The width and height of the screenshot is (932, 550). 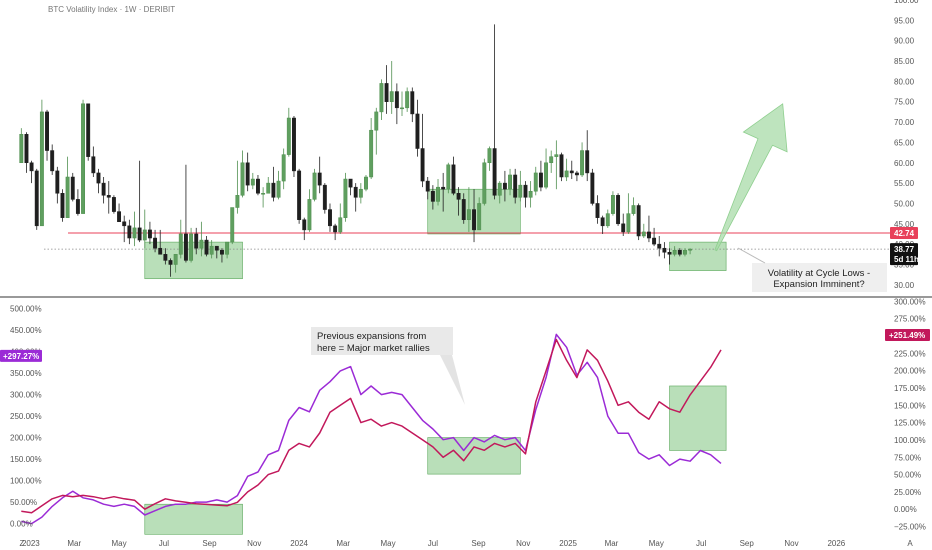 I want to click on axis-corner-right: A, so click(x=910, y=543).